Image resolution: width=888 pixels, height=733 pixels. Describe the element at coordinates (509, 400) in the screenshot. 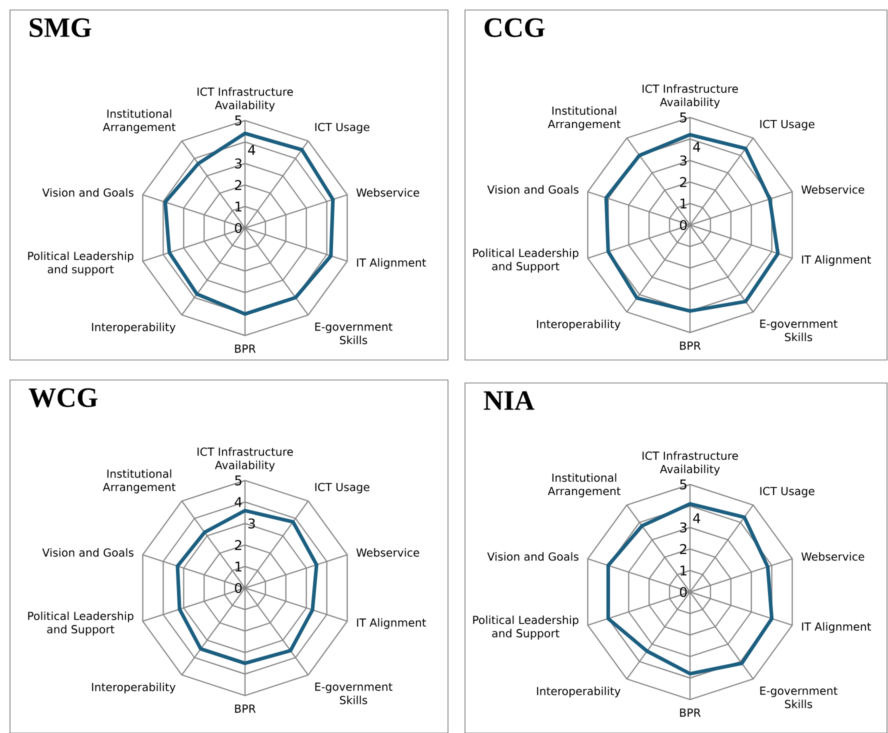

I see `chart-title: NIA` at that location.